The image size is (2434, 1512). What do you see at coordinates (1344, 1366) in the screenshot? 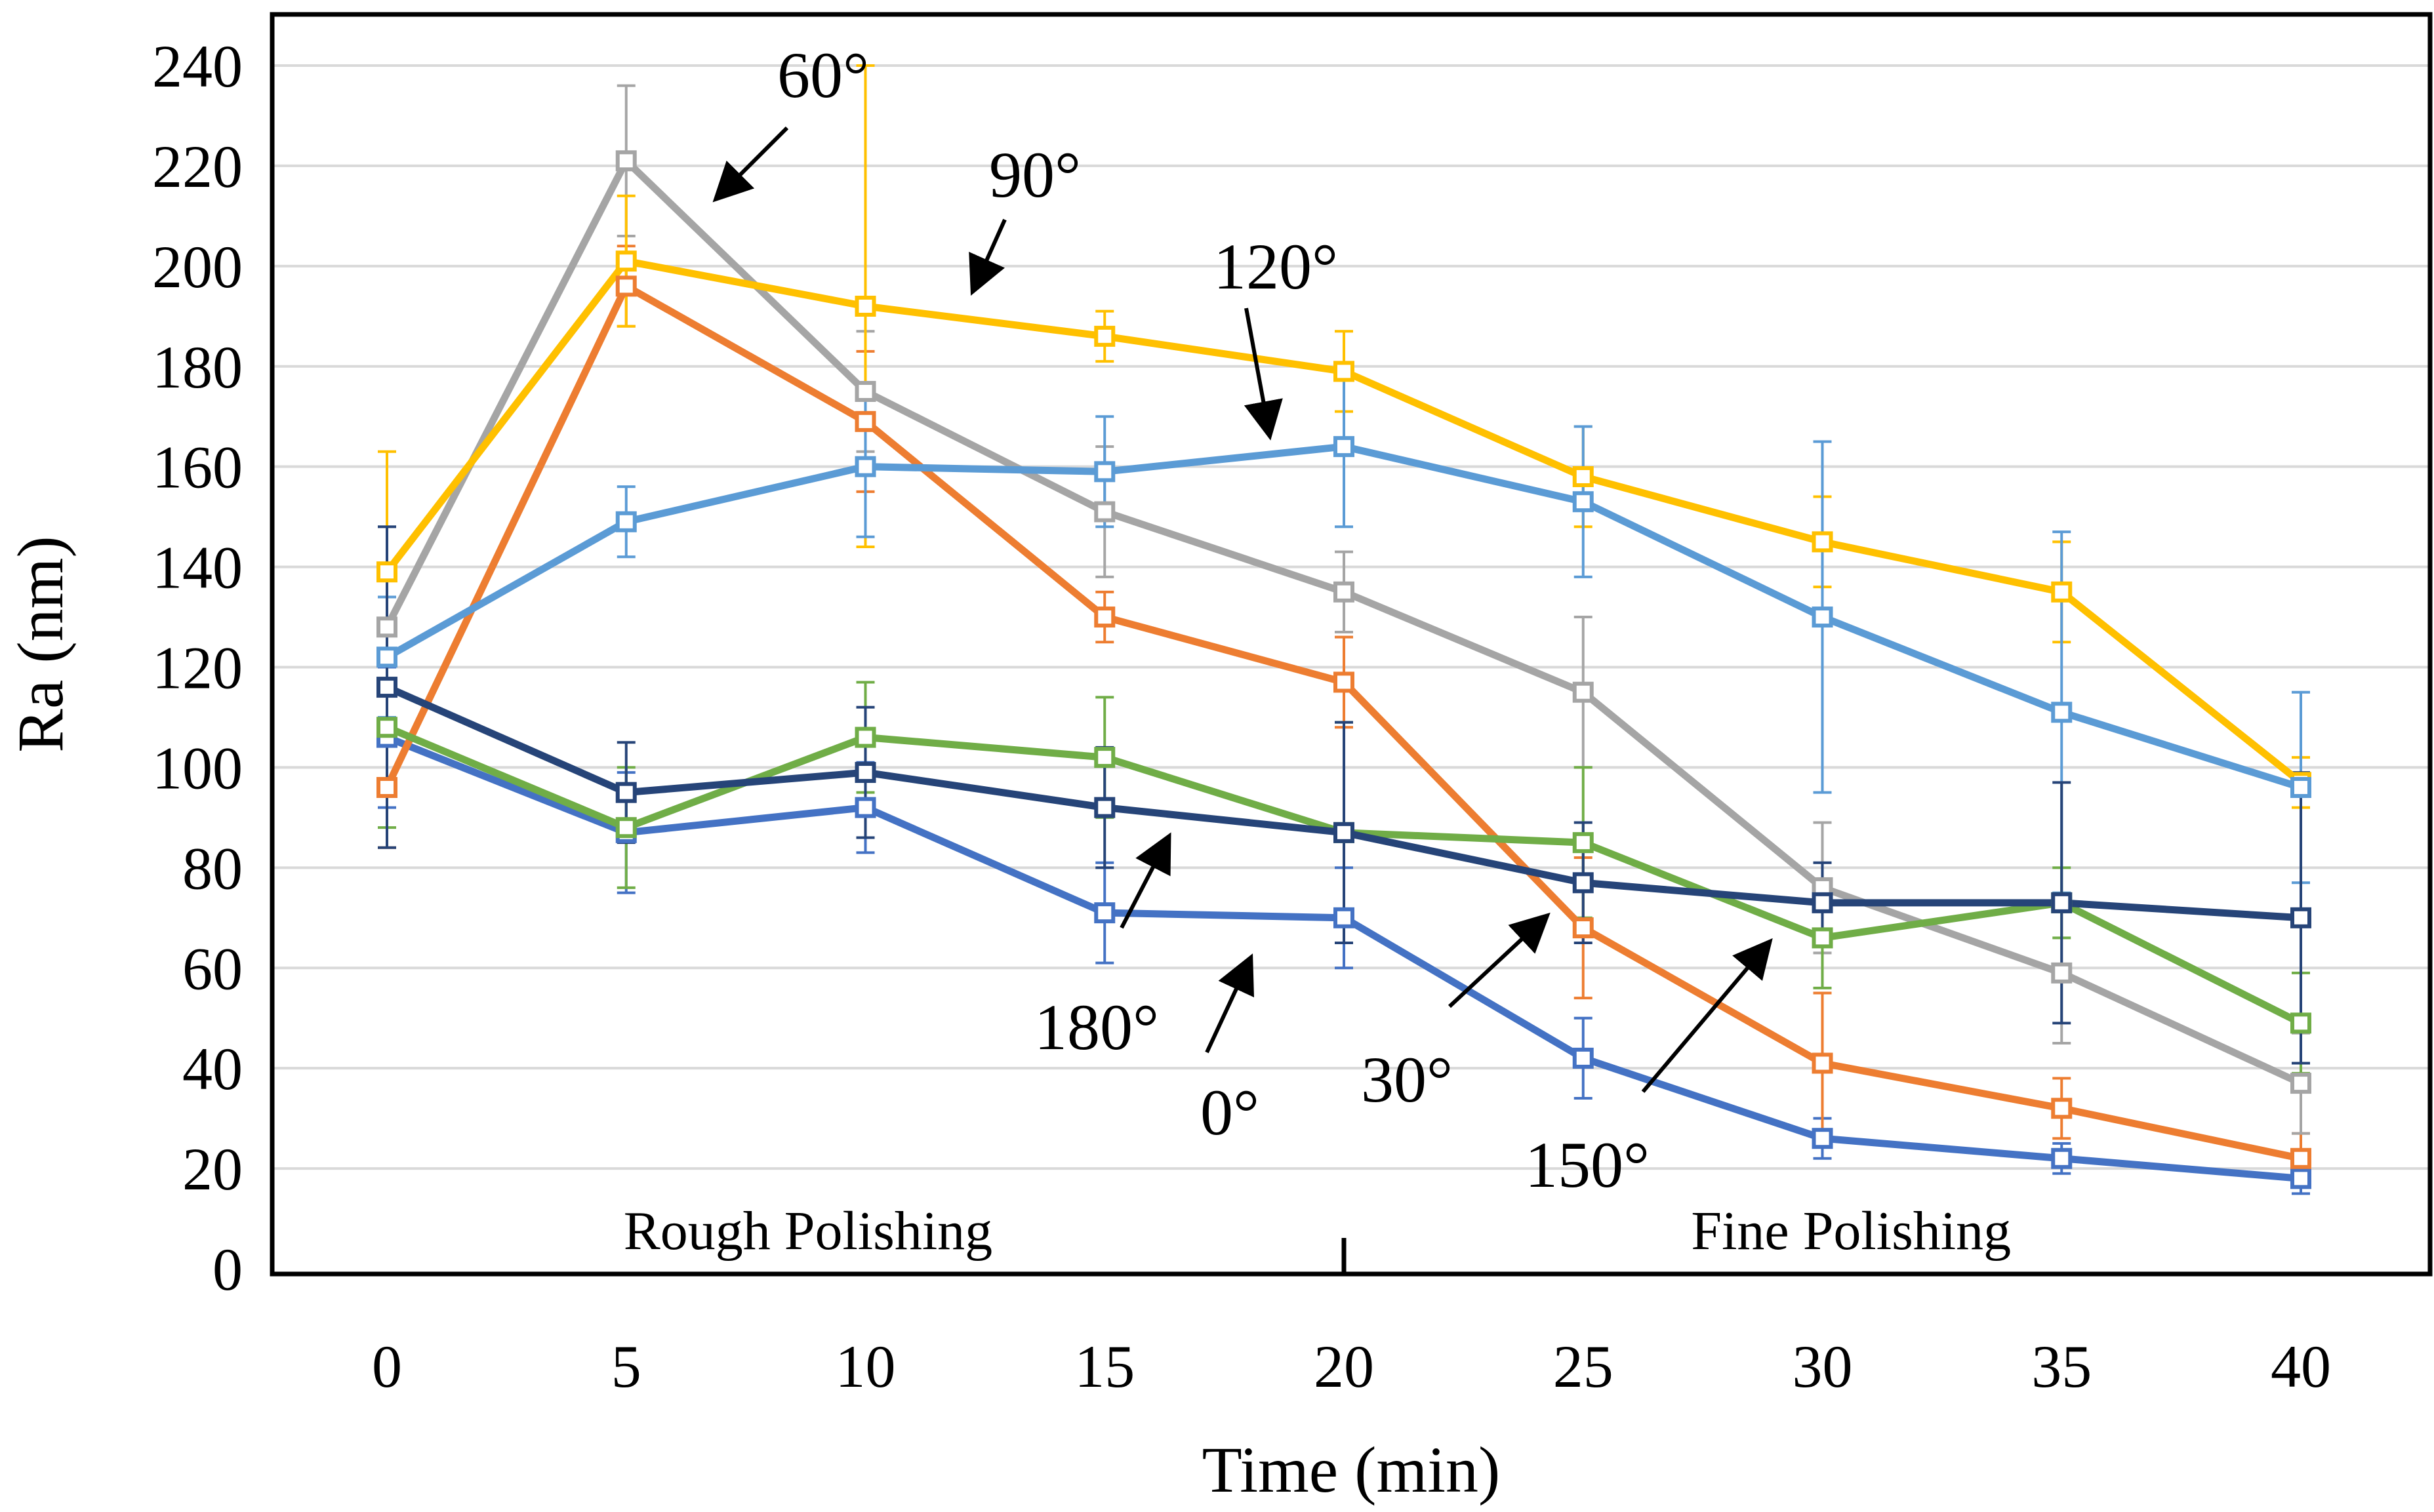
I see `x-tick-label: 20` at bounding box center [1344, 1366].